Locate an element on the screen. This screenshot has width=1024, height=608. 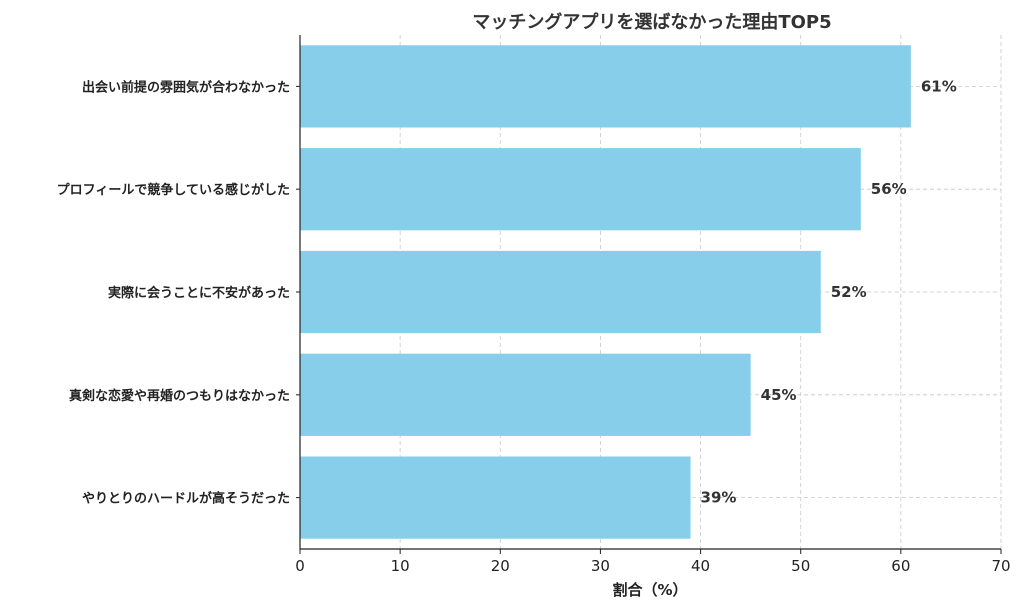
bar-value-label: 45% is located at coordinates (779, 395).